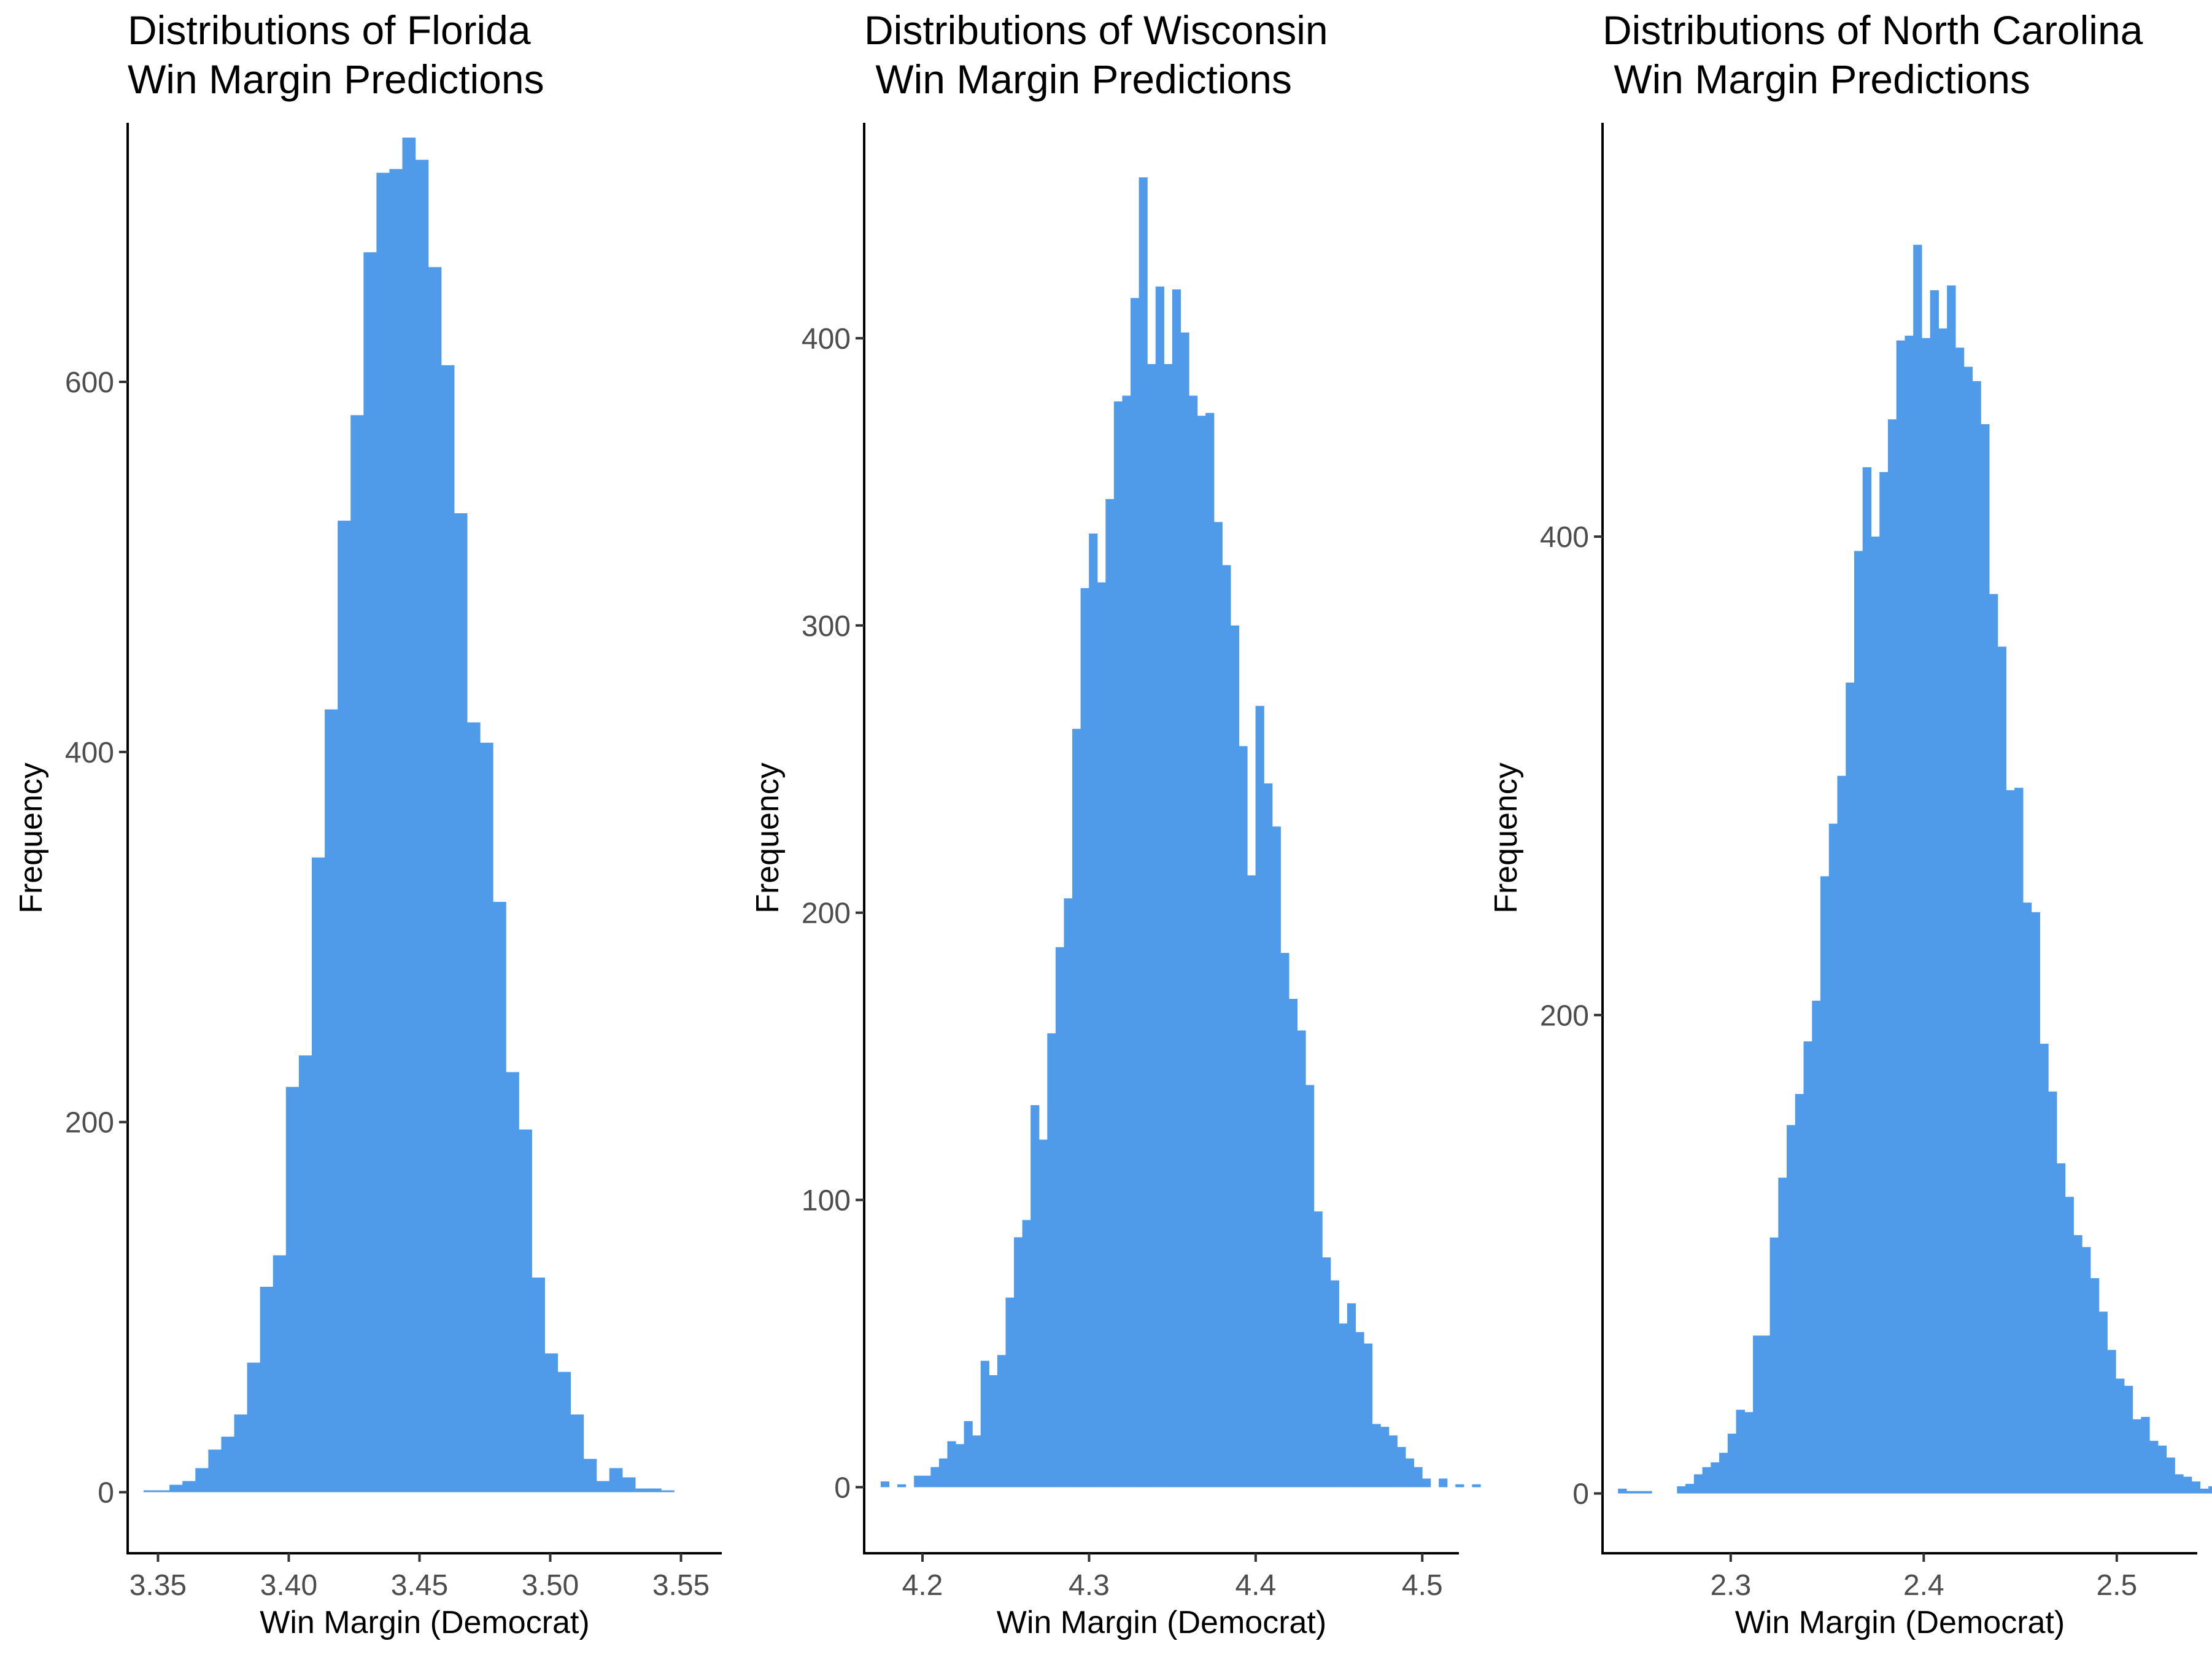  I want to click on x-tick-label: 2.3, so click(1730, 1585).